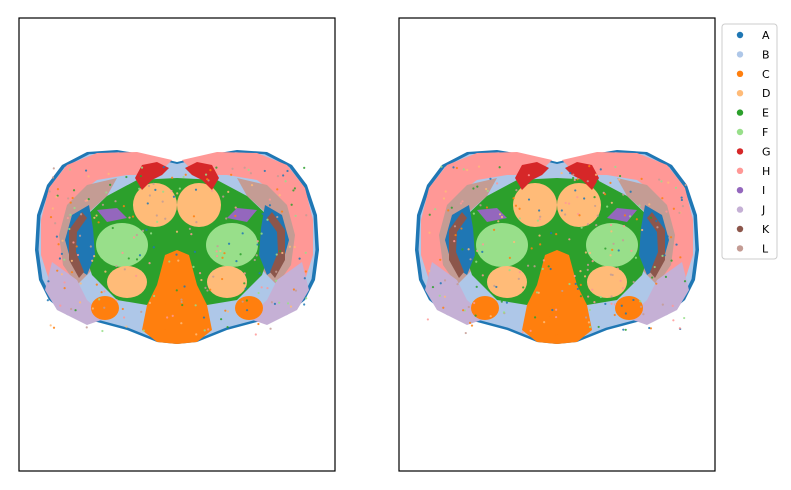 The width and height of the screenshot is (791, 490). I want to click on legend-frame, so click(749, 141).